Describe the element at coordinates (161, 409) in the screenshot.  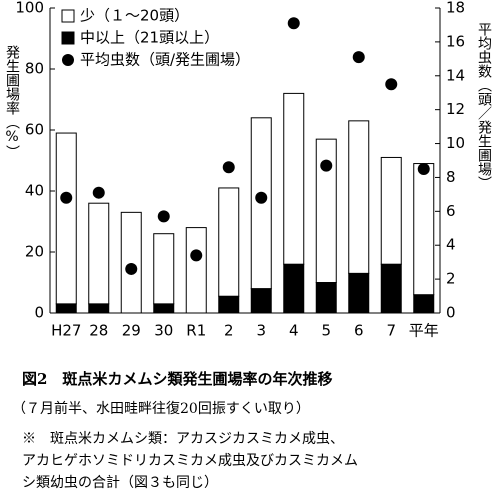
I see `caption-subtitle: （７月前半、水田畦畔往復20回振すくい取り）` at that location.